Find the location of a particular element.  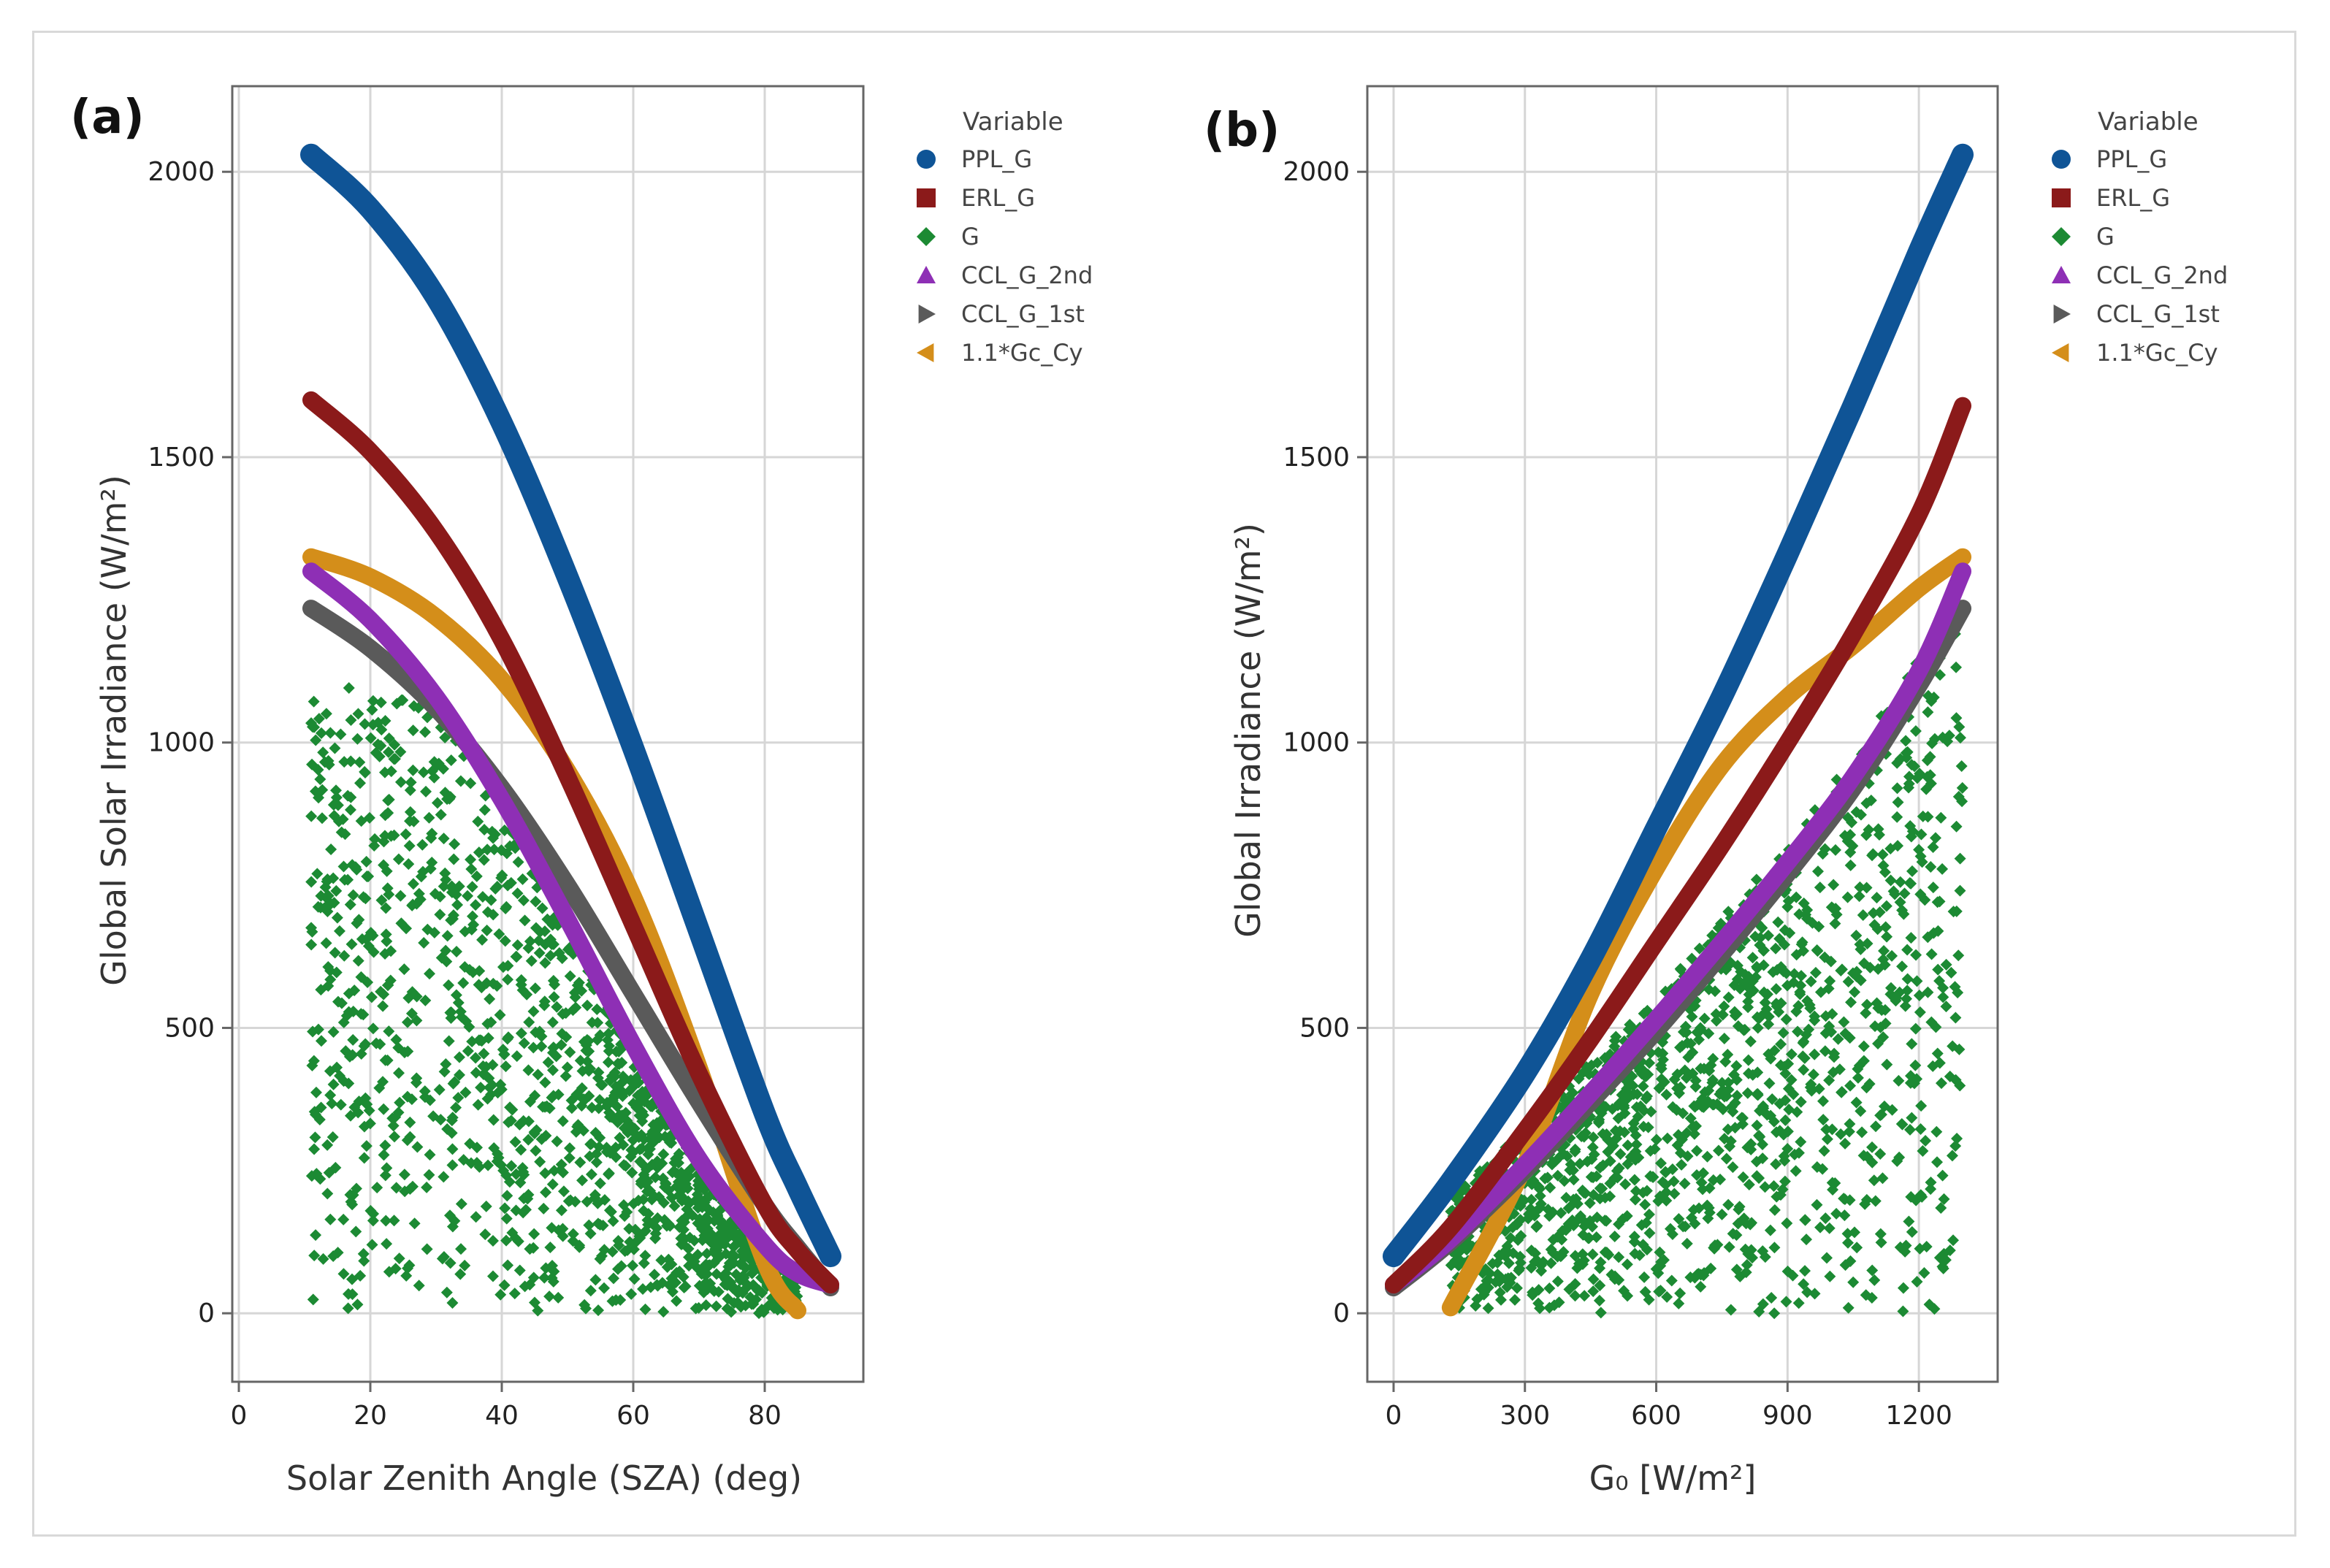

y-tick-label-b-2: 1000 is located at coordinates (1316, 743).